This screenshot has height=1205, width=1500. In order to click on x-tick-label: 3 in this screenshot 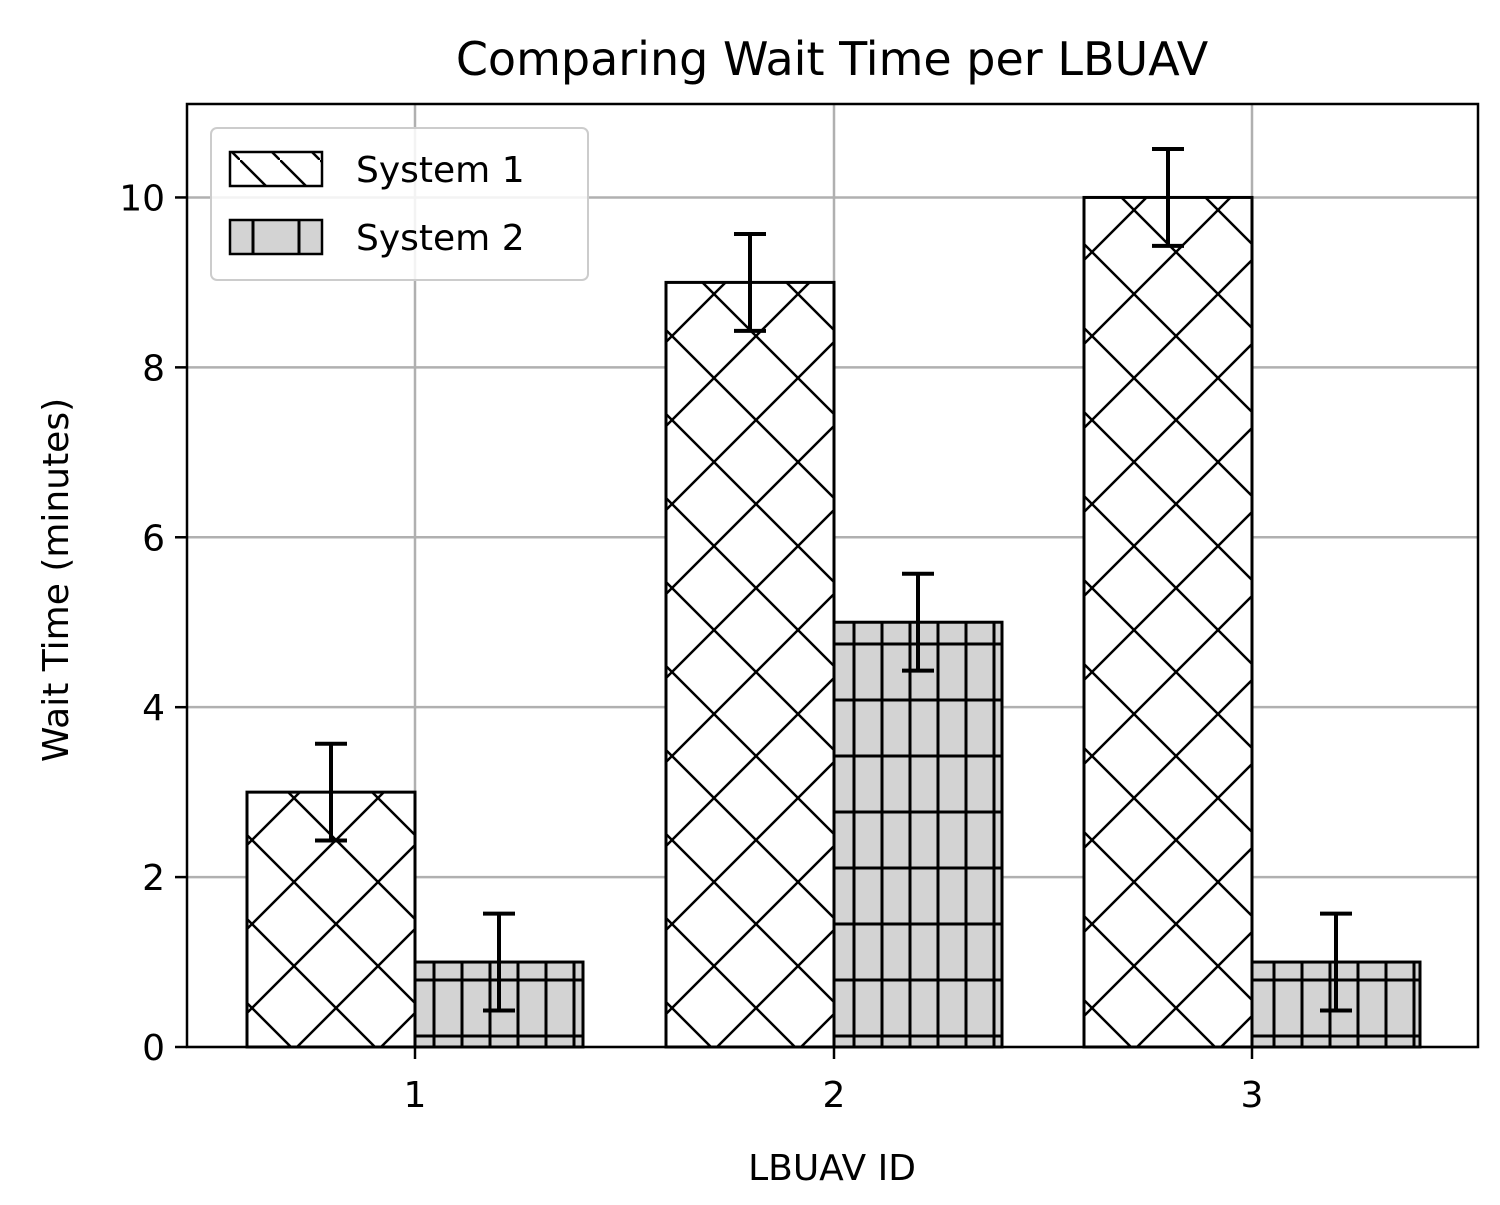, I will do `click(1252, 1095)`.